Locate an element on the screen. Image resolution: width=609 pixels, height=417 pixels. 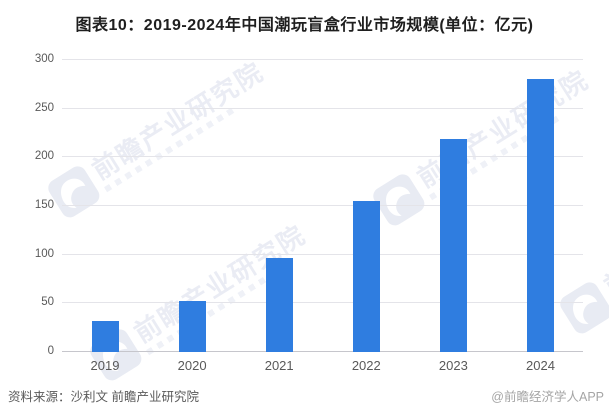
bar-2024 is located at coordinates (540, 215).